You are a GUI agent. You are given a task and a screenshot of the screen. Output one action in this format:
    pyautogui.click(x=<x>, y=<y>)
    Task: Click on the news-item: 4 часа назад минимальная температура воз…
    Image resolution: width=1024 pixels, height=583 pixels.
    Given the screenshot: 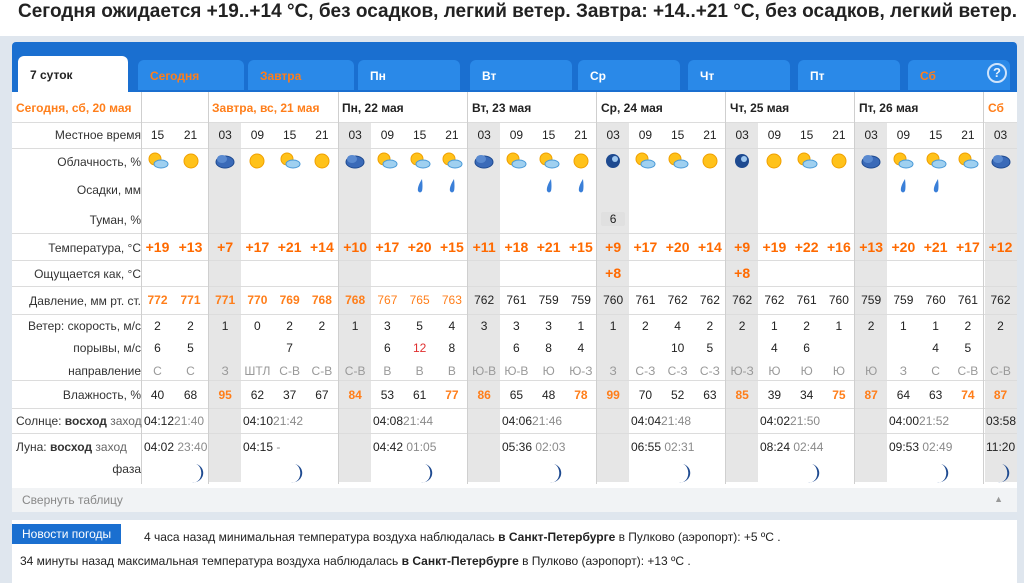 What is the action you would take?
    pyautogui.click(x=462, y=537)
    